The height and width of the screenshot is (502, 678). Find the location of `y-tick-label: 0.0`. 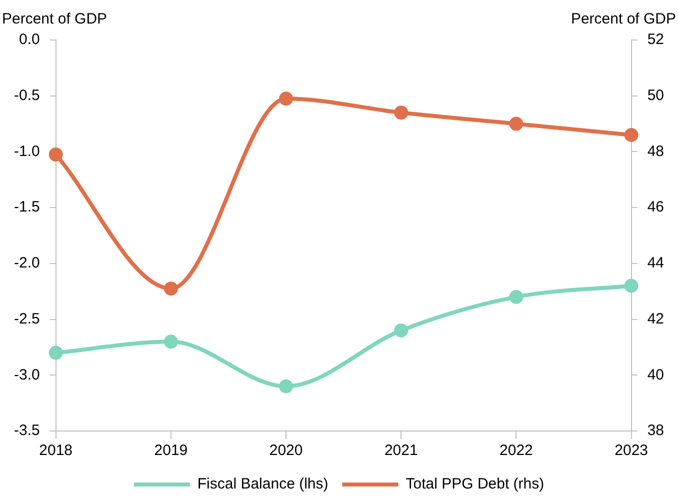

y-tick-label: 0.0 is located at coordinates (29, 39).